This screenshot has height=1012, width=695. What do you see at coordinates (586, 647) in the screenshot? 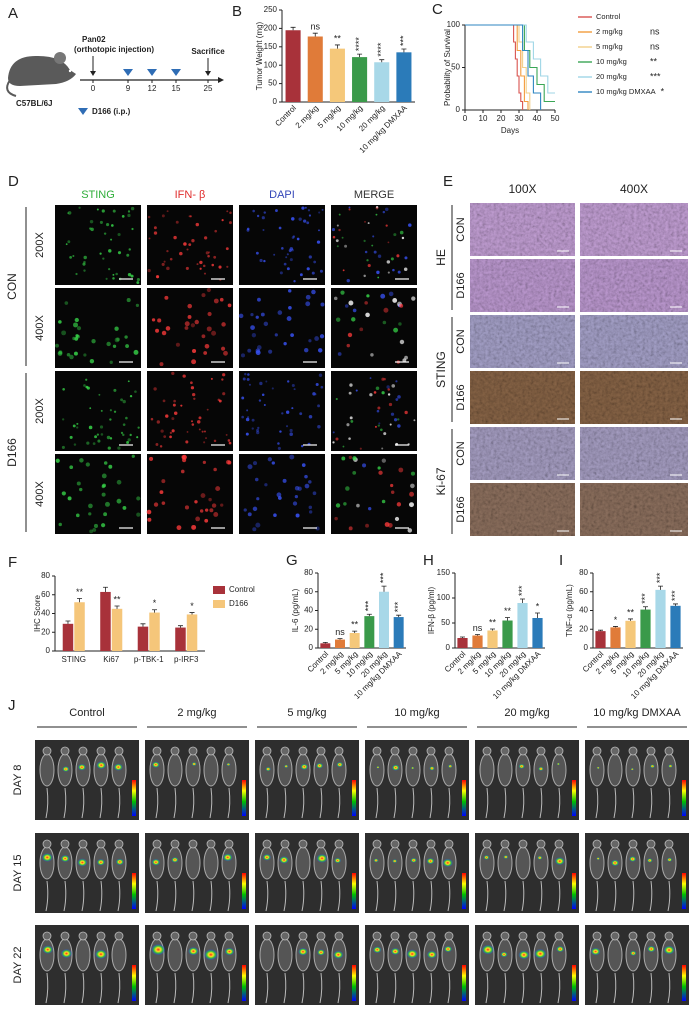
I see `y-tick-label: 0` at bounding box center [586, 647].